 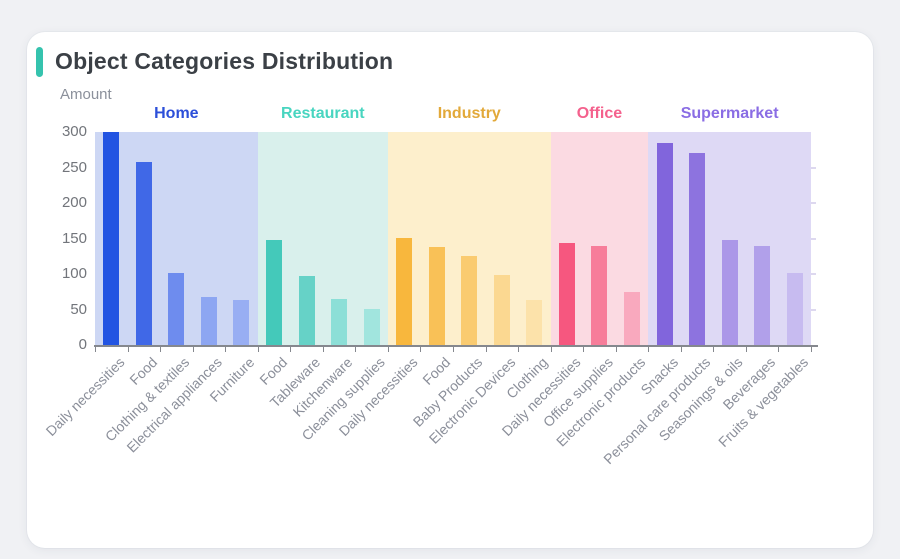 I want to click on bar-home-furniture, so click(x=241, y=322).